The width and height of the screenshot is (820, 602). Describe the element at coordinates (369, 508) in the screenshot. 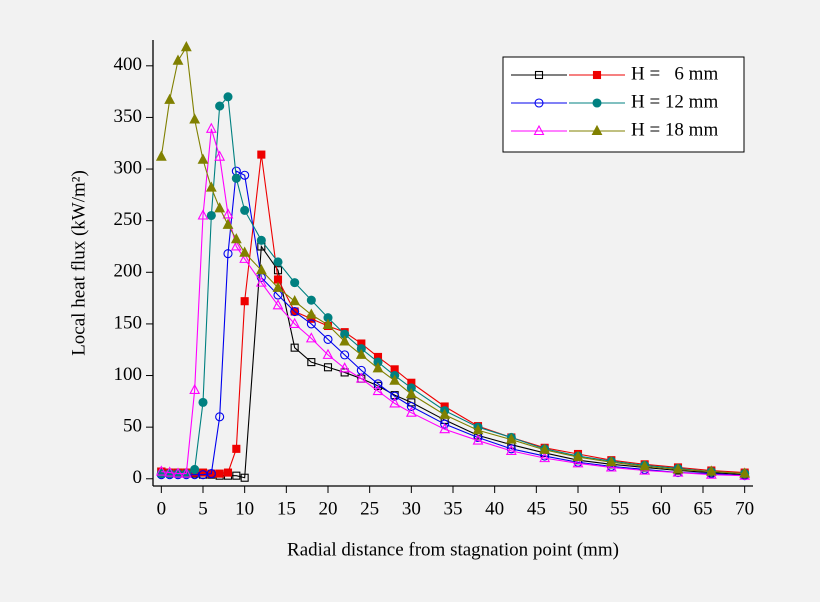

I see `x-tick-label: 25` at that location.